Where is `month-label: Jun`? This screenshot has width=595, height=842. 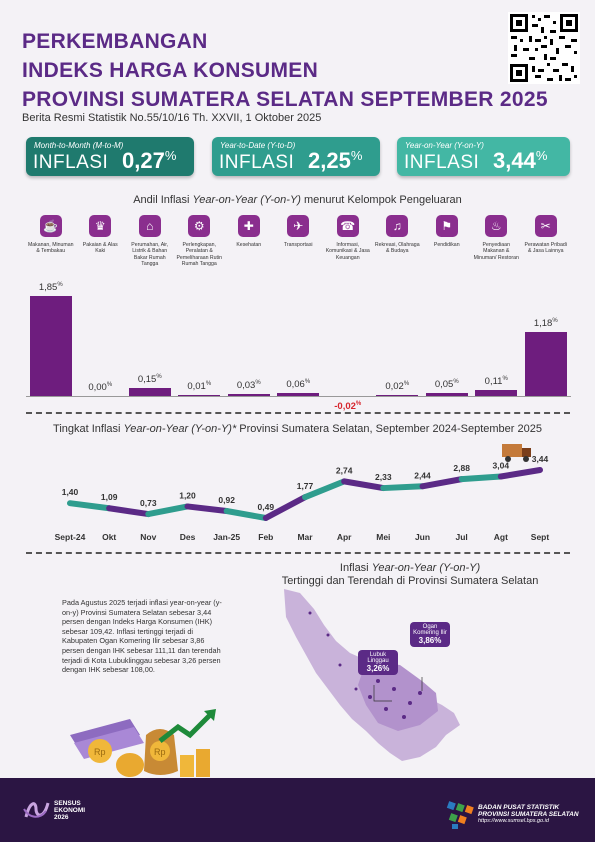
month-label: Jun is located at coordinates (422, 537).